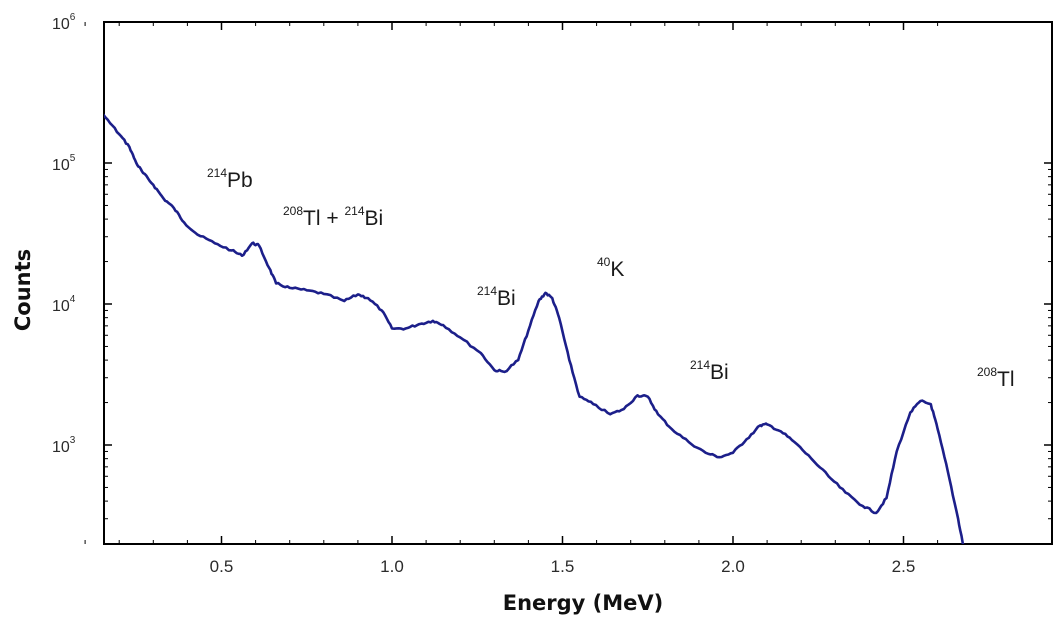 The height and width of the screenshot is (625, 1054). Describe the element at coordinates (563, 566) in the screenshot. I see `x-tick-label: 1.5` at that location.